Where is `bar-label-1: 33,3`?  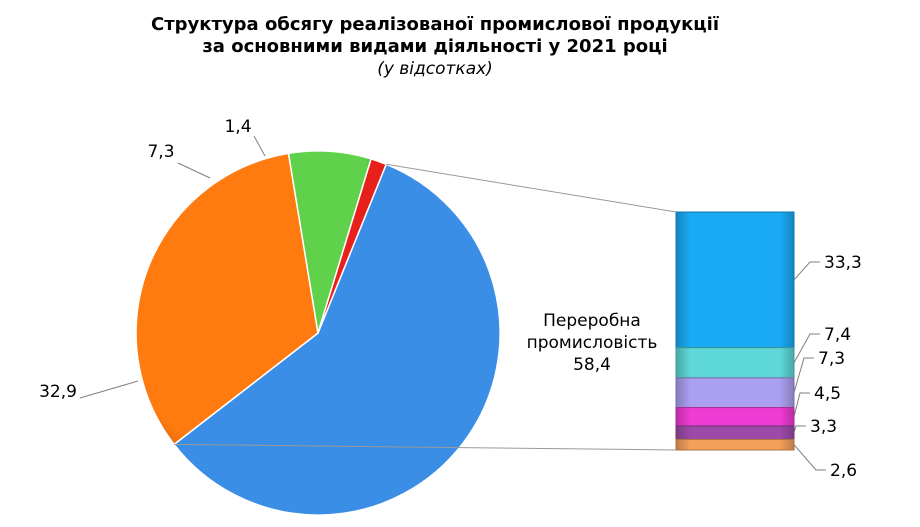
bar-label-1: 33,3 is located at coordinates (843, 263).